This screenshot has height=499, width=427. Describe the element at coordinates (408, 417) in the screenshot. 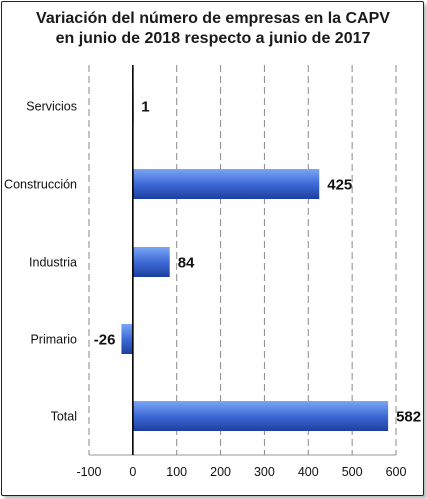

I see `data-label-4: 582` at that location.